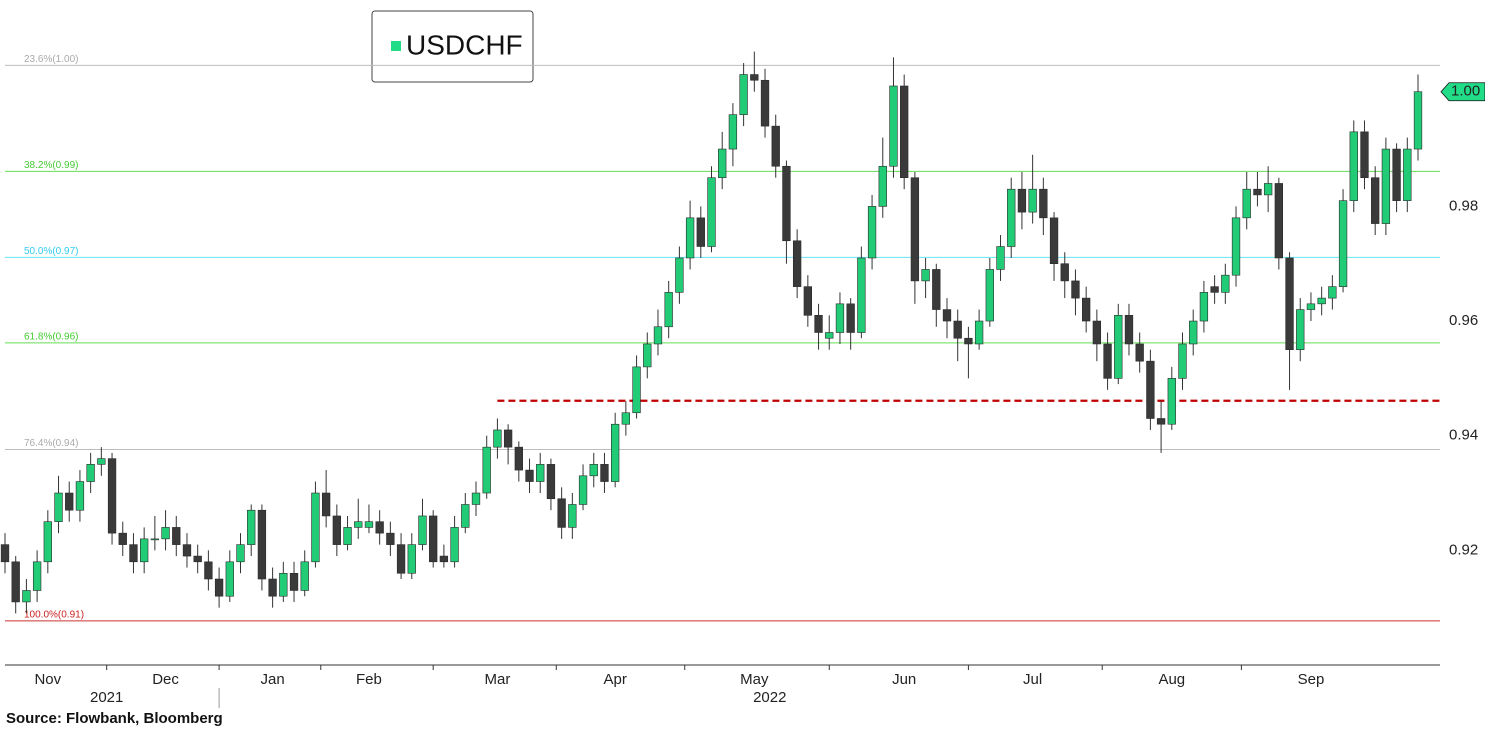 This screenshot has height=729, width=1485. I want to click on x-tick-label: May, so click(754, 679).